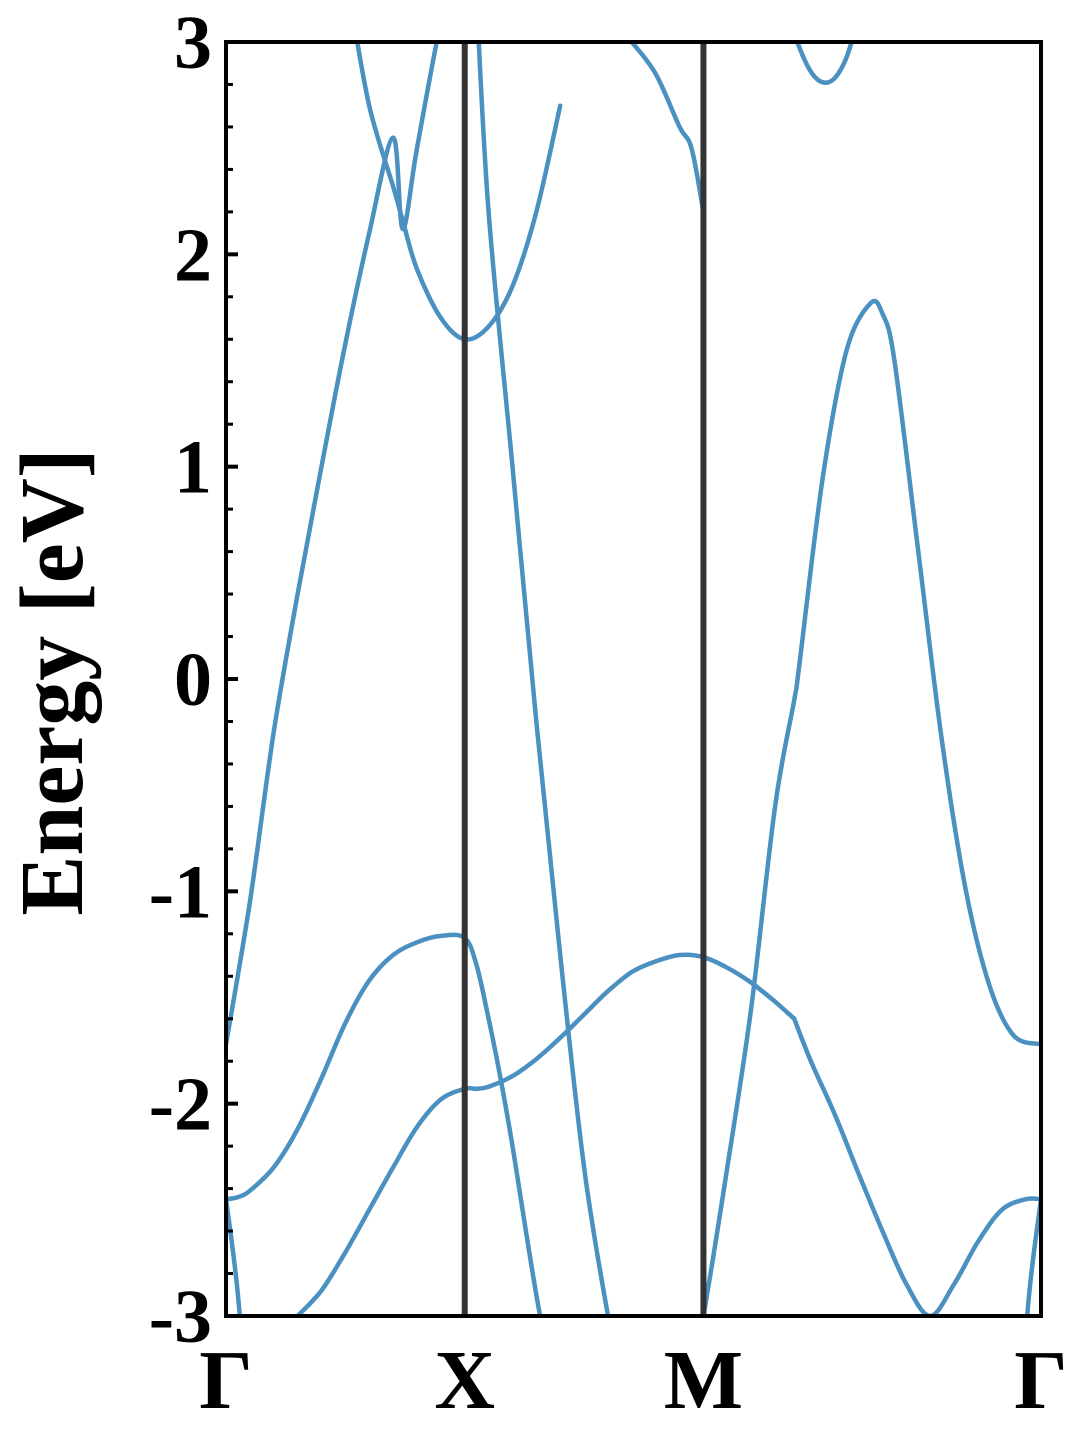 This screenshot has width=1080, height=1440. Describe the element at coordinates (703, 1380) in the screenshot. I see `x-tick-label: M` at that location.